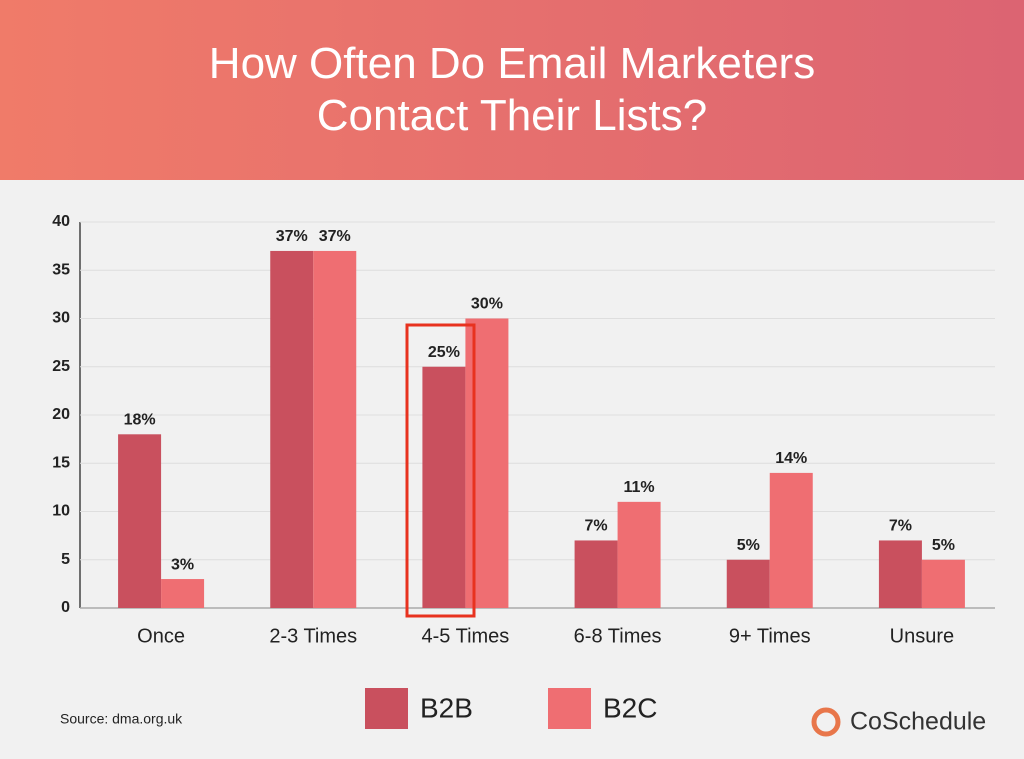 The width and height of the screenshot is (1024, 759). Describe the element at coordinates (826, 722) in the screenshot. I see `brand-logo` at that location.